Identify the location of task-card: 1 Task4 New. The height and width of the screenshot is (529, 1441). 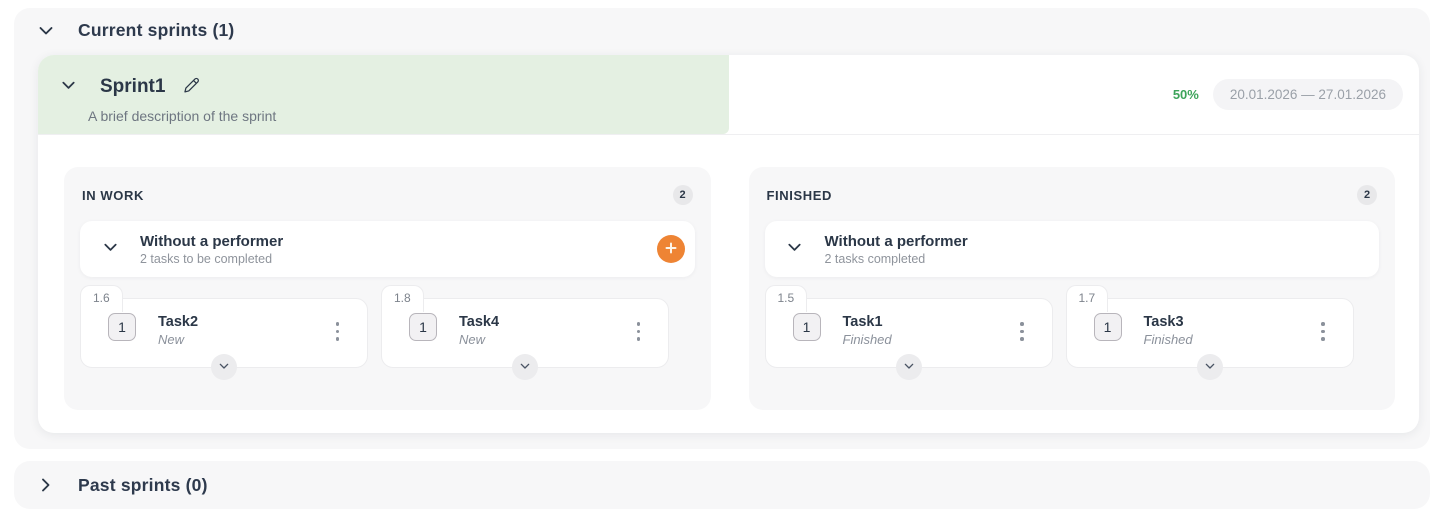
(525, 339).